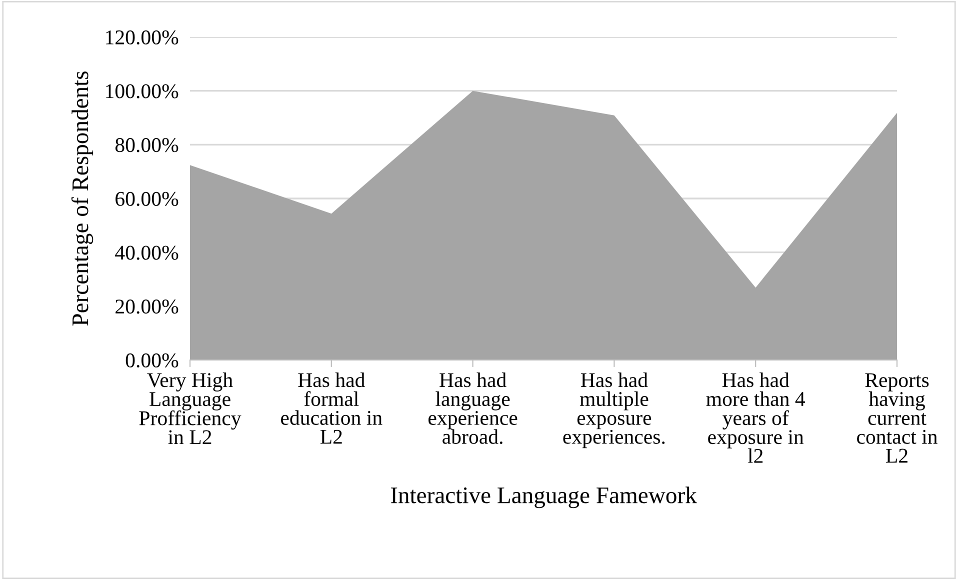 This screenshot has width=958, height=580. Describe the element at coordinates (147, 199) in the screenshot. I see `y-tick-label: 60.00%` at that location.